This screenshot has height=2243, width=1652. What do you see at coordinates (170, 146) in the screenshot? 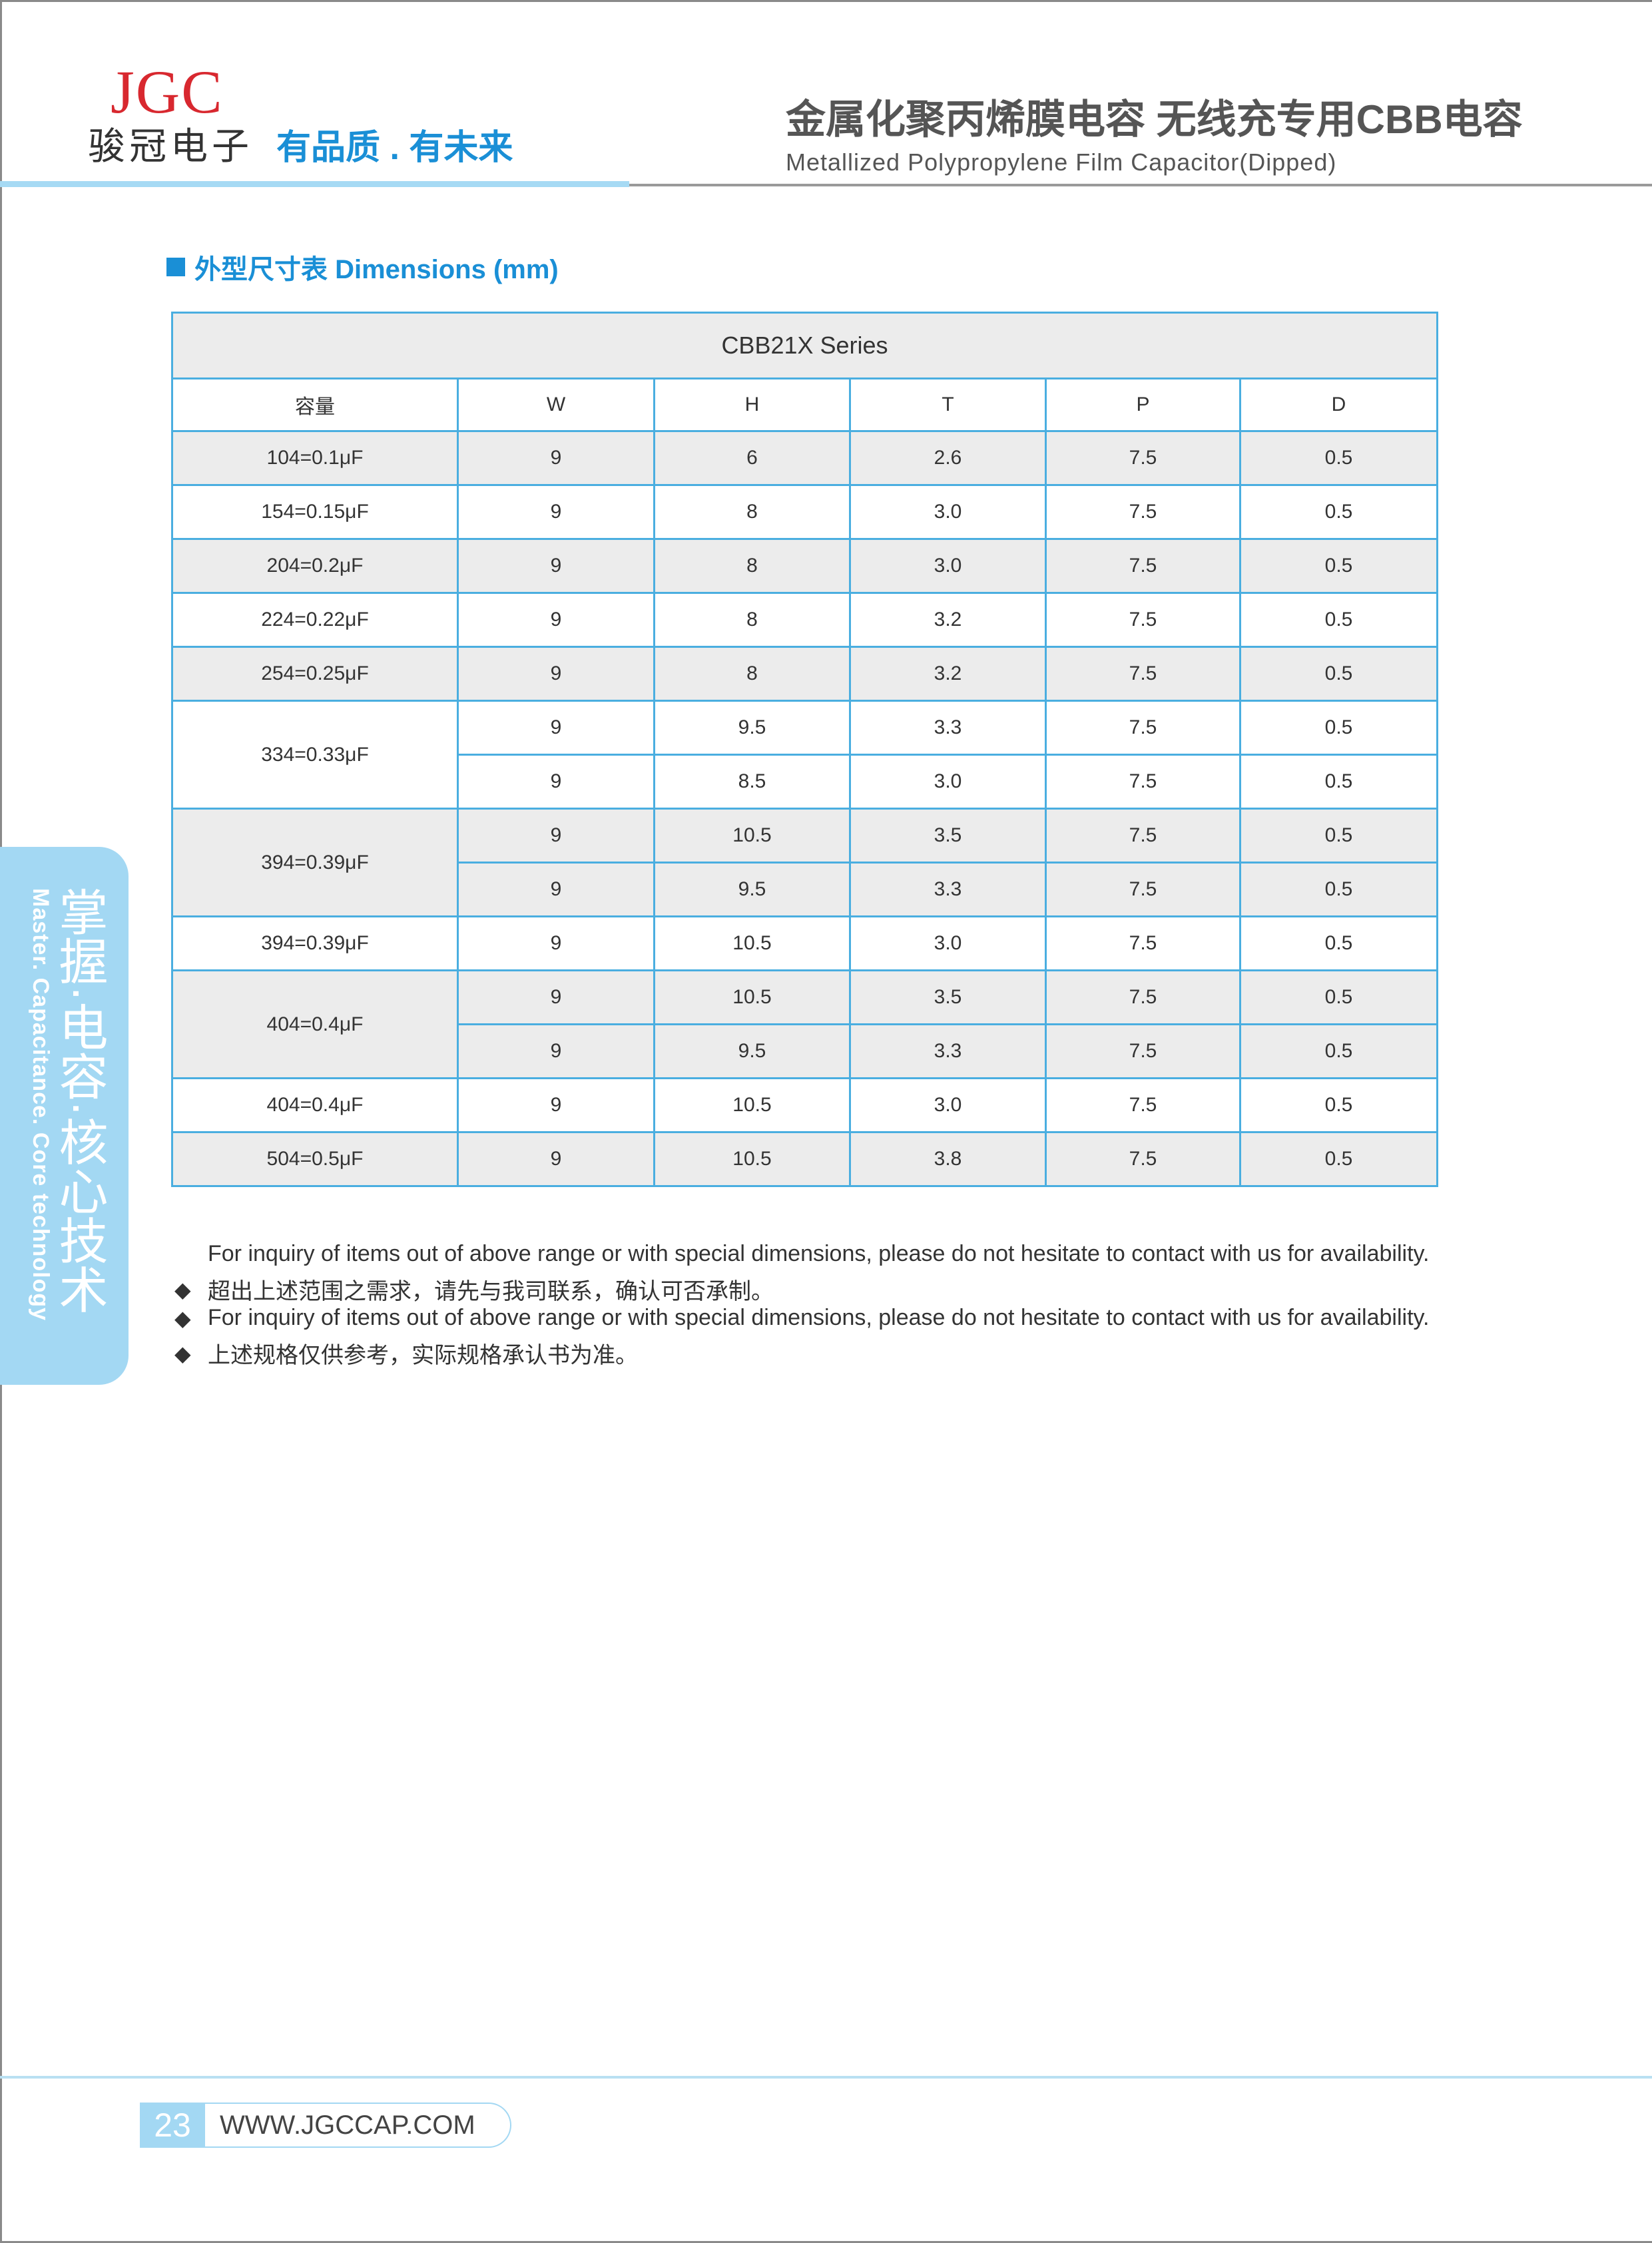
I see `company-name: 骏冠电子` at bounding box center [170, 146].